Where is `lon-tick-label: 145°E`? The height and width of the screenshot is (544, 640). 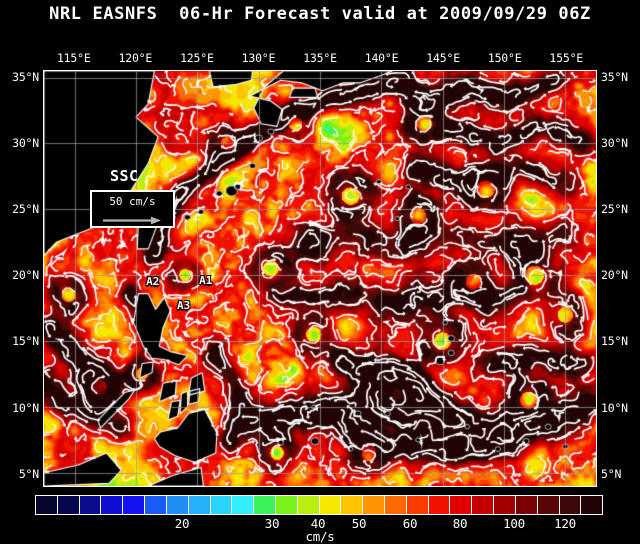
lon-tick-label: 145°E is located at coordinates (443, 58).